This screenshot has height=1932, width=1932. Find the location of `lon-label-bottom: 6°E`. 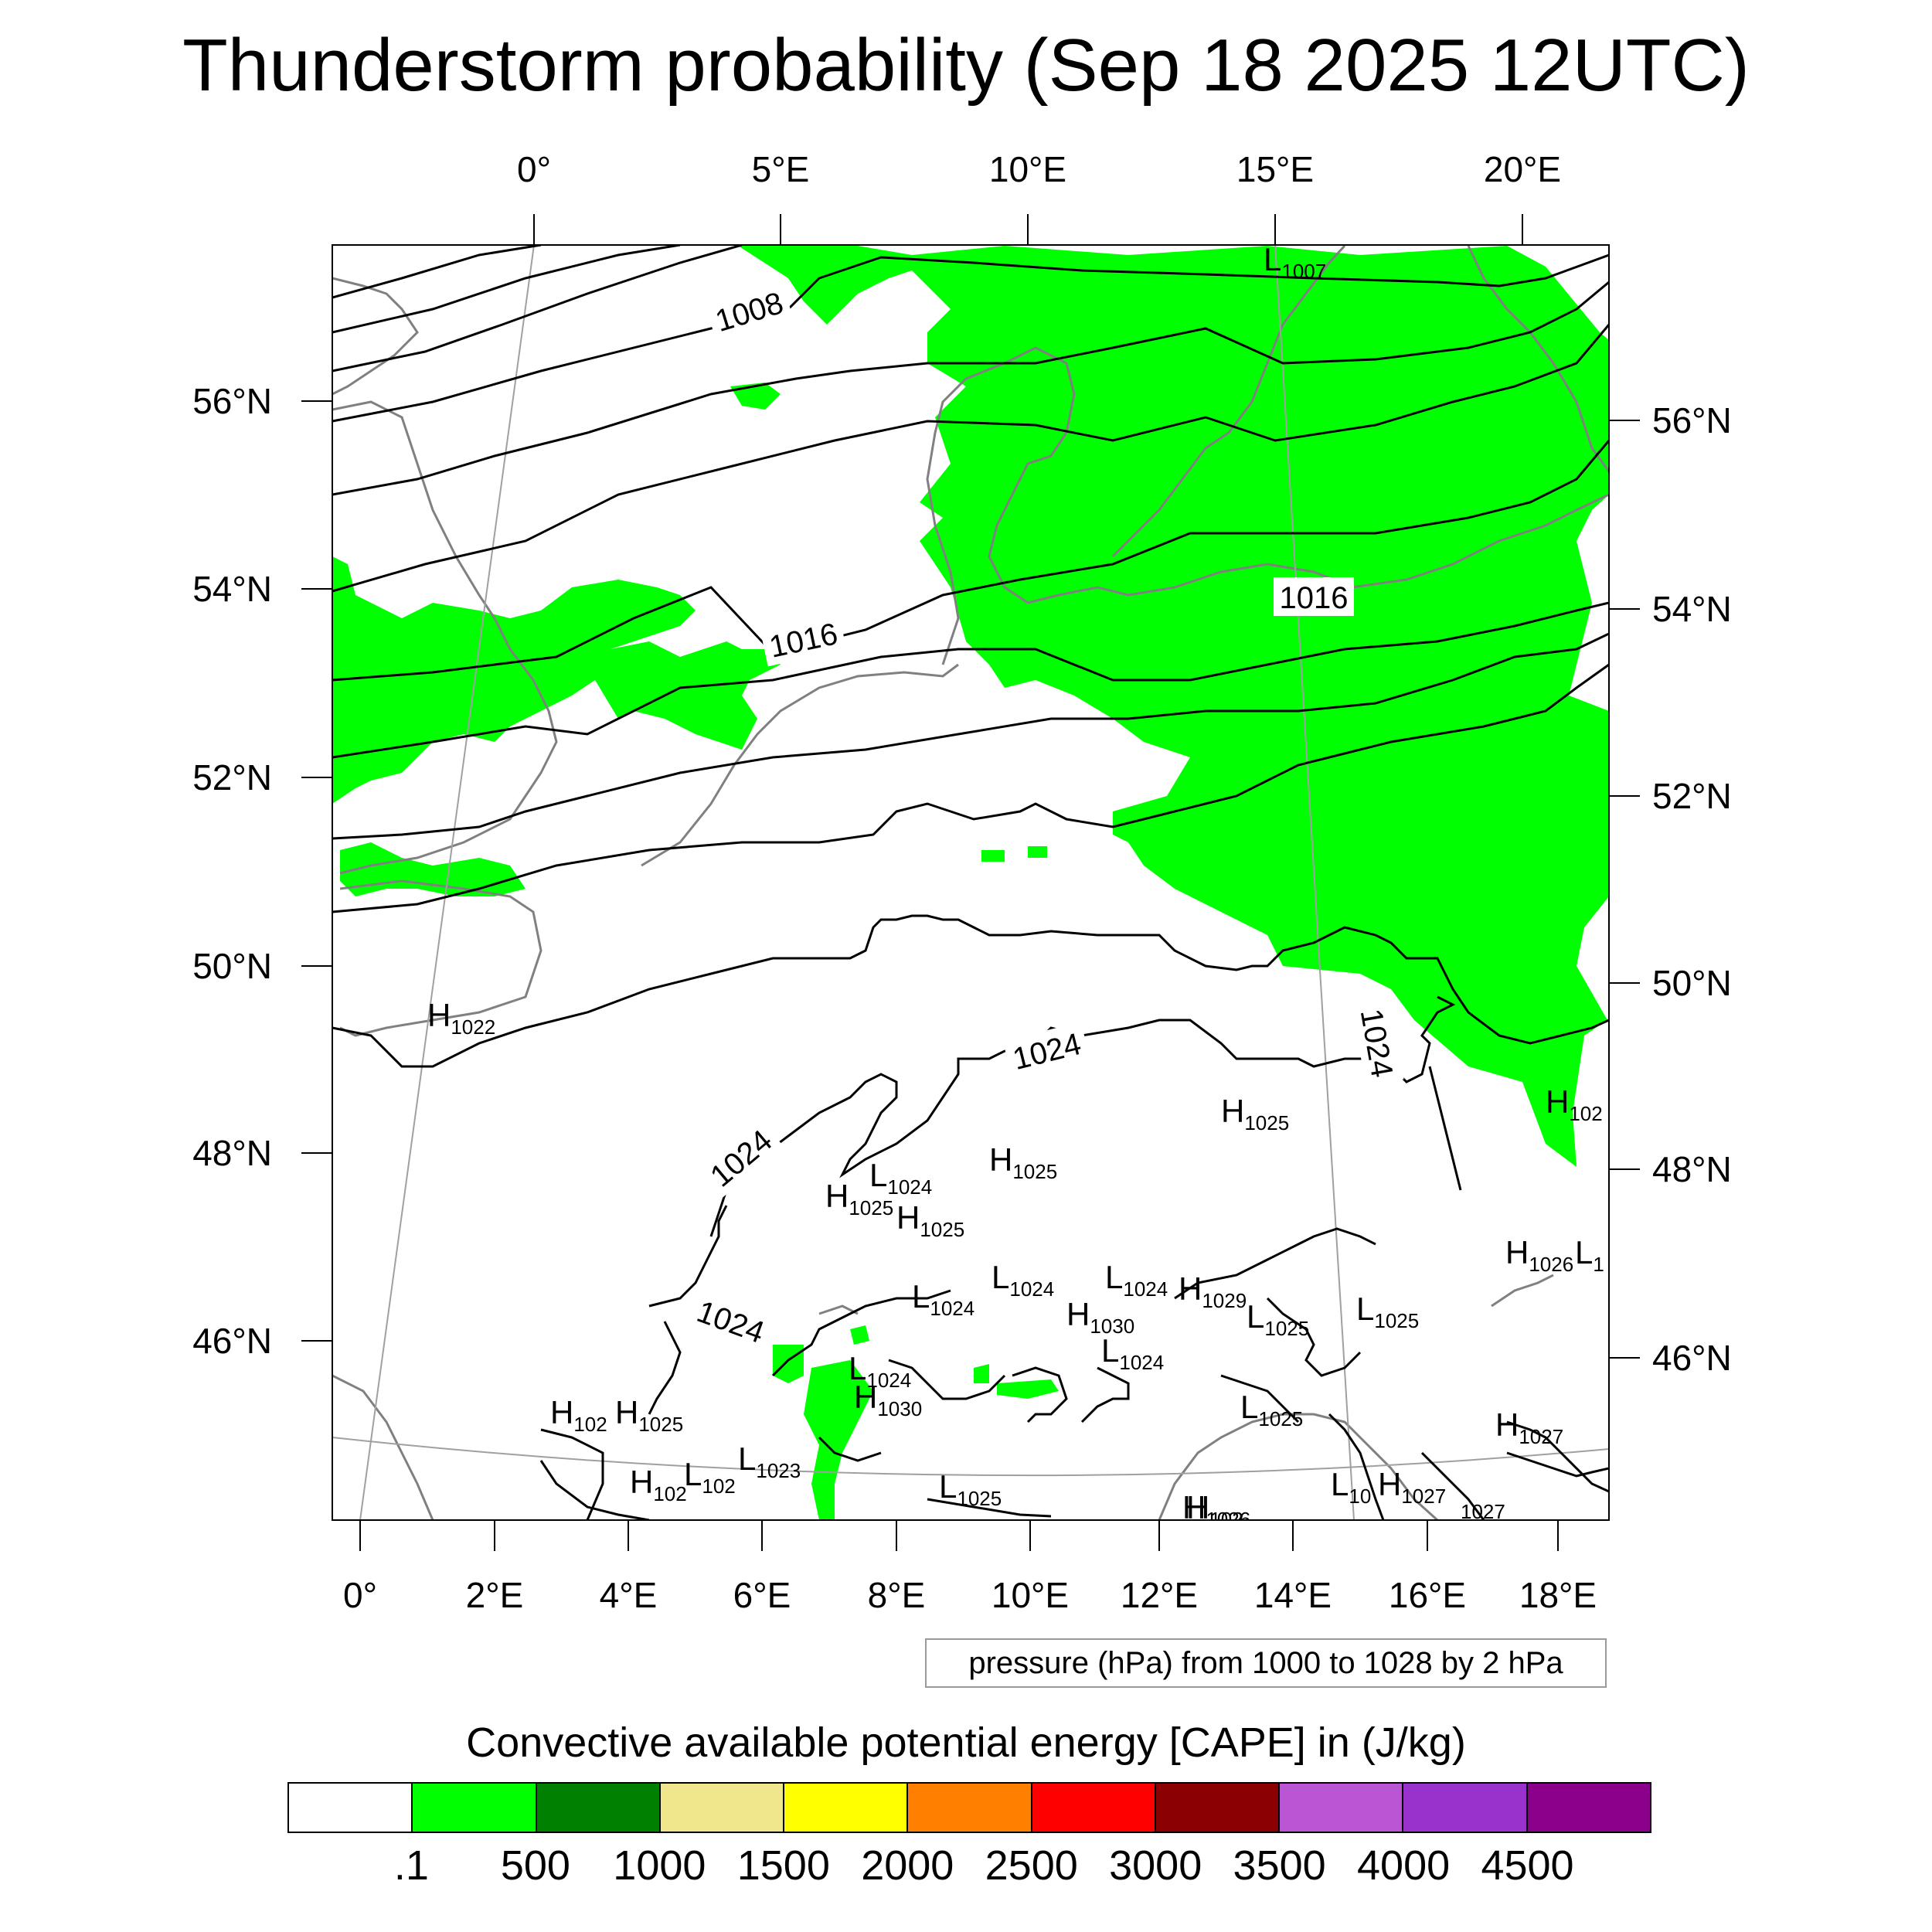

lon-label-bottom: 6°E is located at coordinates (762, 1595).